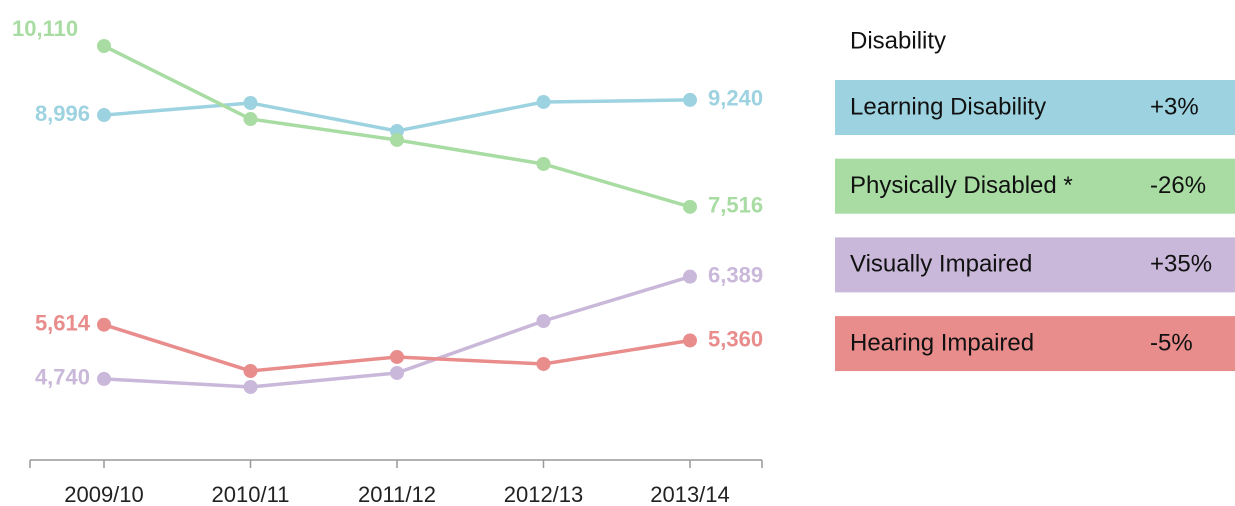 The image size is (1235, 506). I want to click on x-tick-label: 2010/11, so click(251, 494).